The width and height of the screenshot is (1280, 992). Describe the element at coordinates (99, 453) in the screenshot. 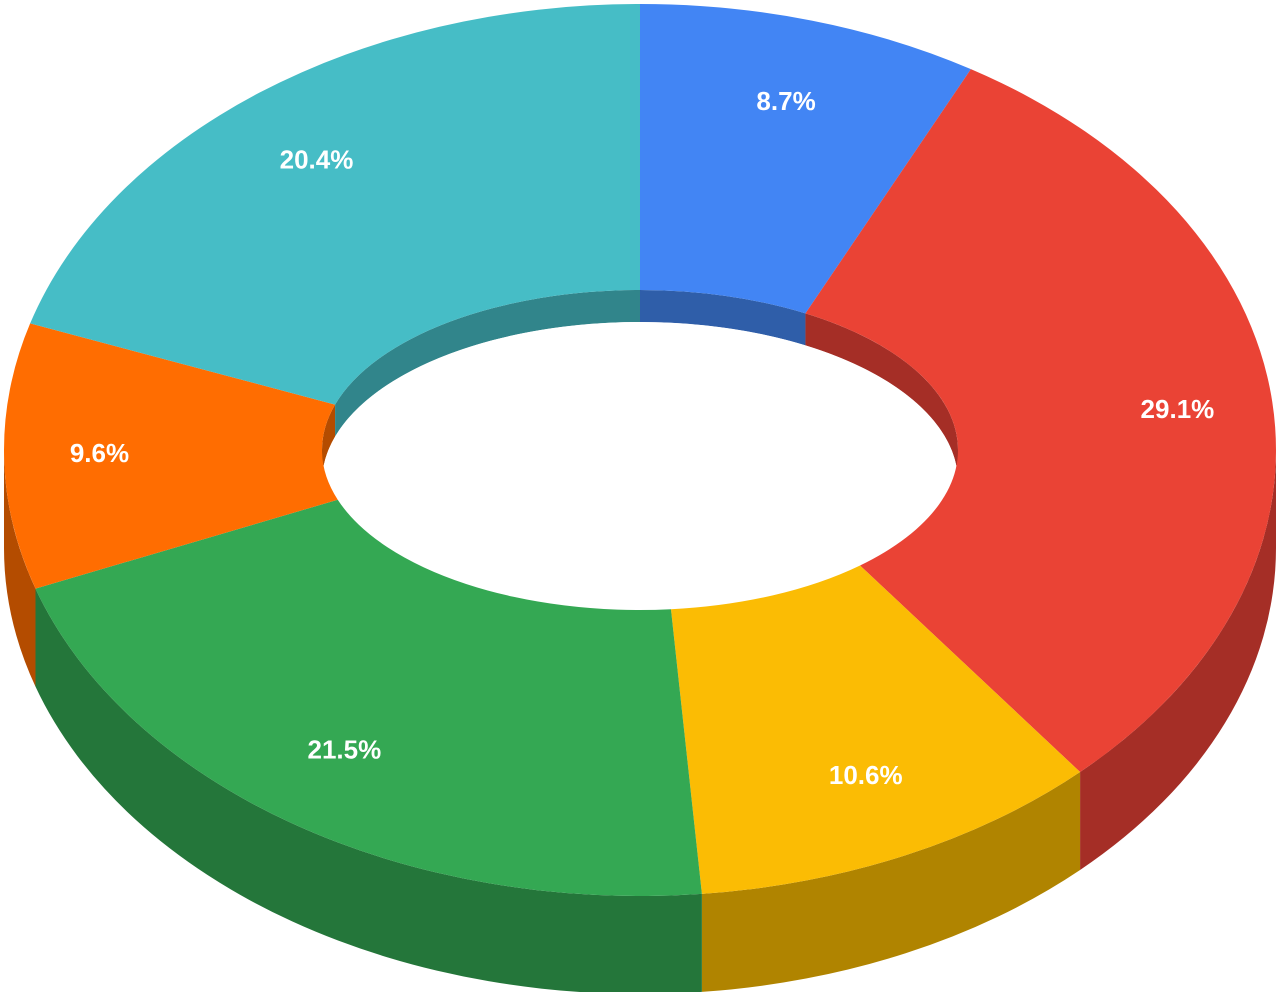

I see `slice-label-4: 9.6%` at that location.